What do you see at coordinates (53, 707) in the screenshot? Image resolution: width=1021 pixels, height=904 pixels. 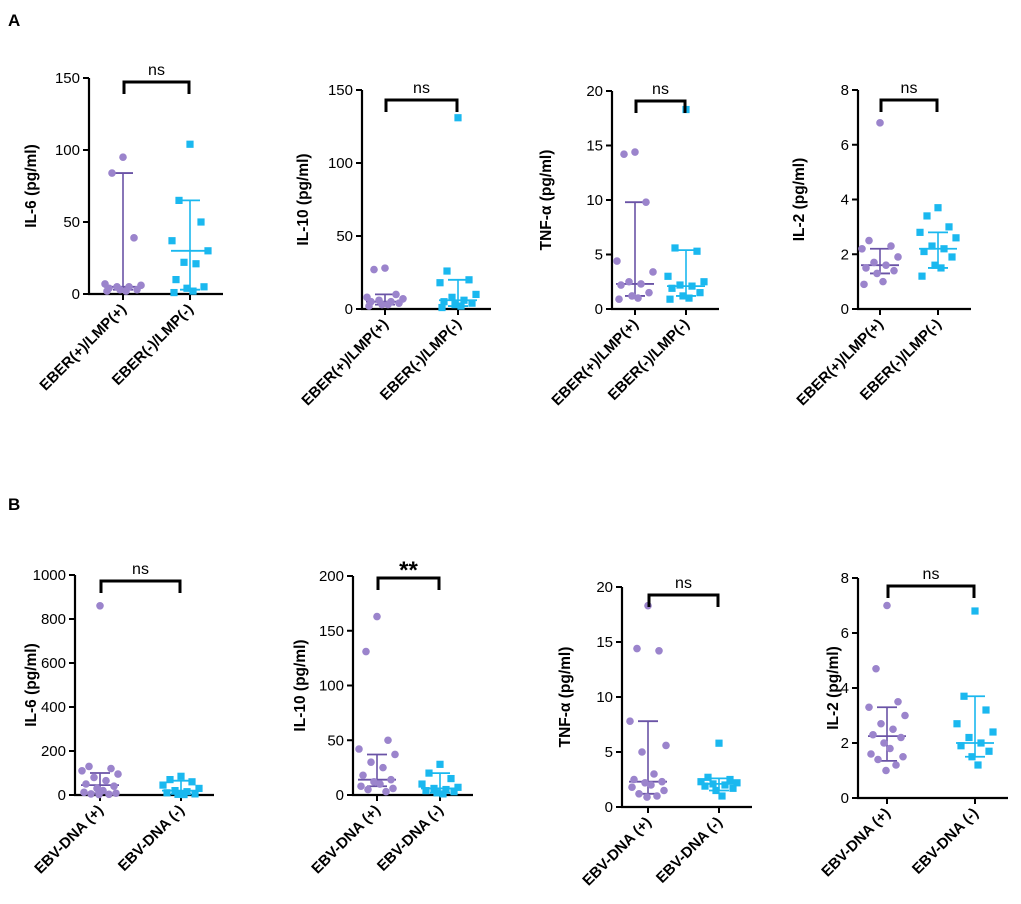 I see `y-tick-label: 400` at bounding box center [53, 707].